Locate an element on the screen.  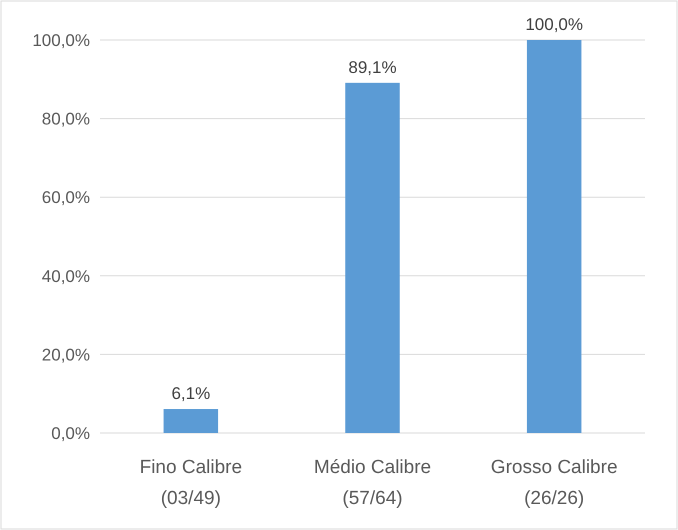
data-label: 89,1% is located at coordinates (372, 67).